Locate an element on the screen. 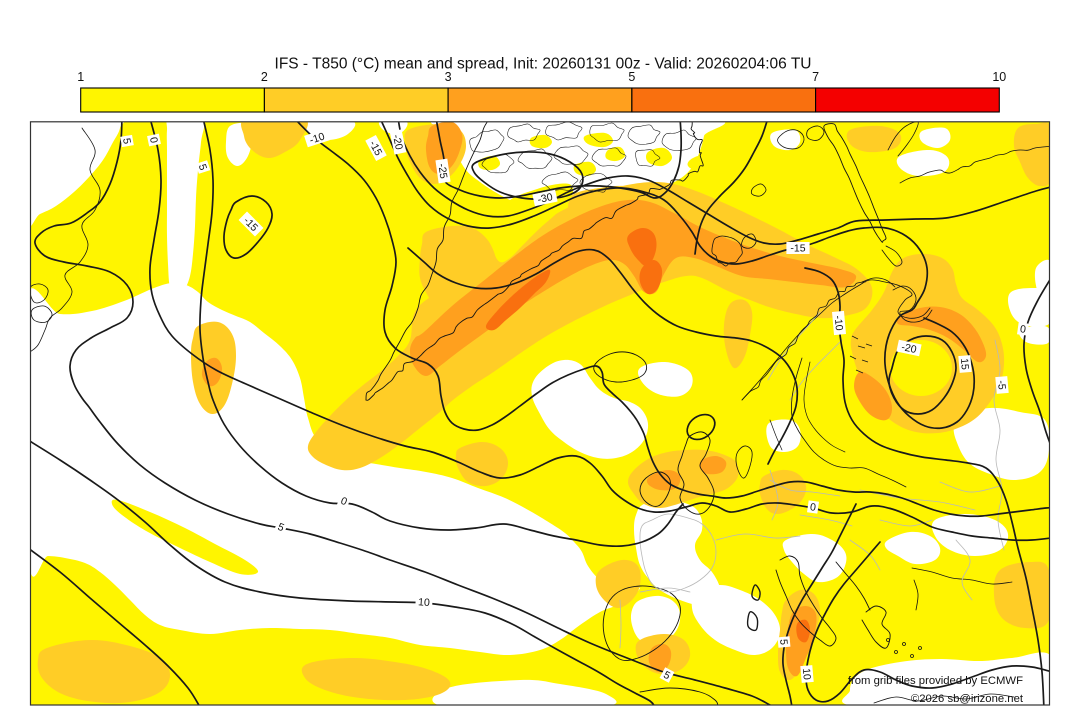 The width and height of the screenshot is (1080, 718). svg-text: 1 is located at coordinates (80, 77).